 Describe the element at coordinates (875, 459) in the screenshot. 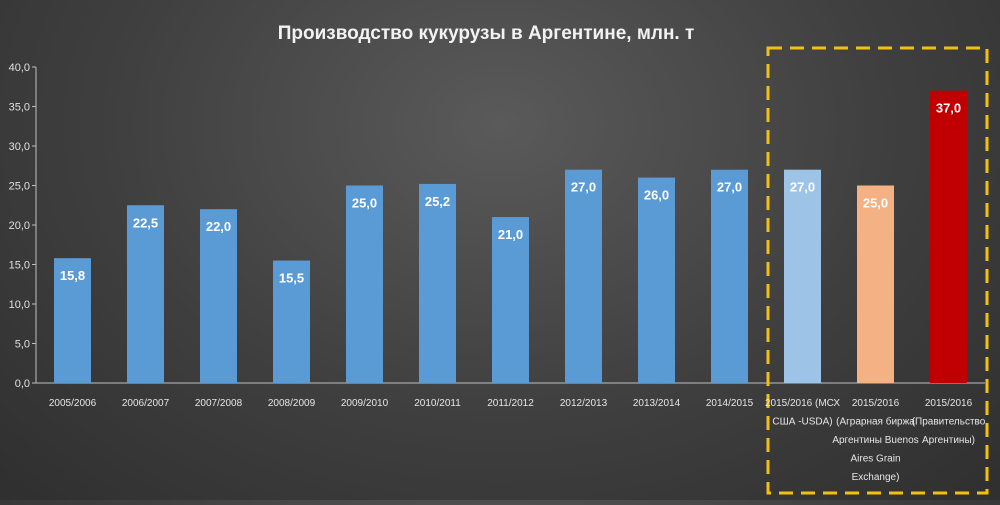

I see `x-tick-label: Aires Grain` at that location.